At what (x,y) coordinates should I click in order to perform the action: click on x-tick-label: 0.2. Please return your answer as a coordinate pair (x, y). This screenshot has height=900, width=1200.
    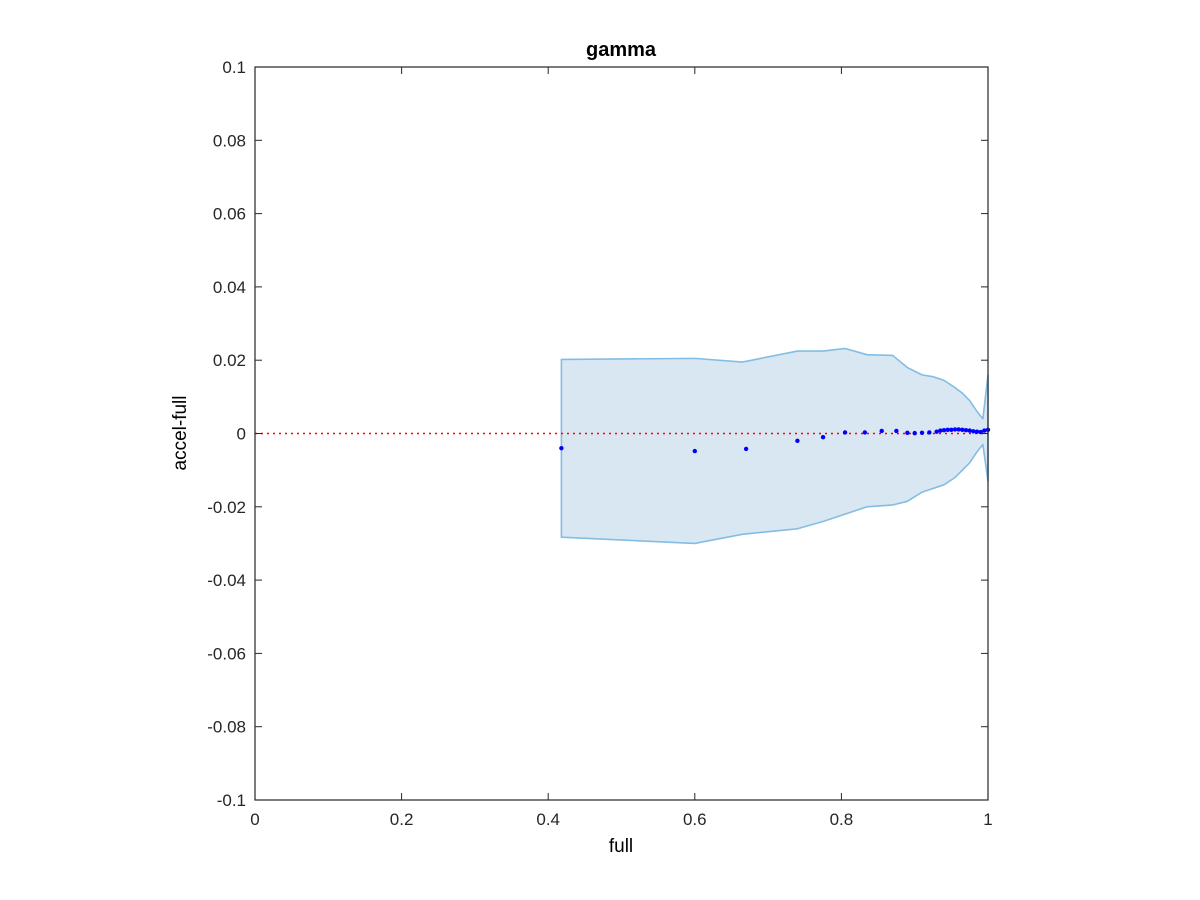
    Looking at the image, I should click on (402, 819).